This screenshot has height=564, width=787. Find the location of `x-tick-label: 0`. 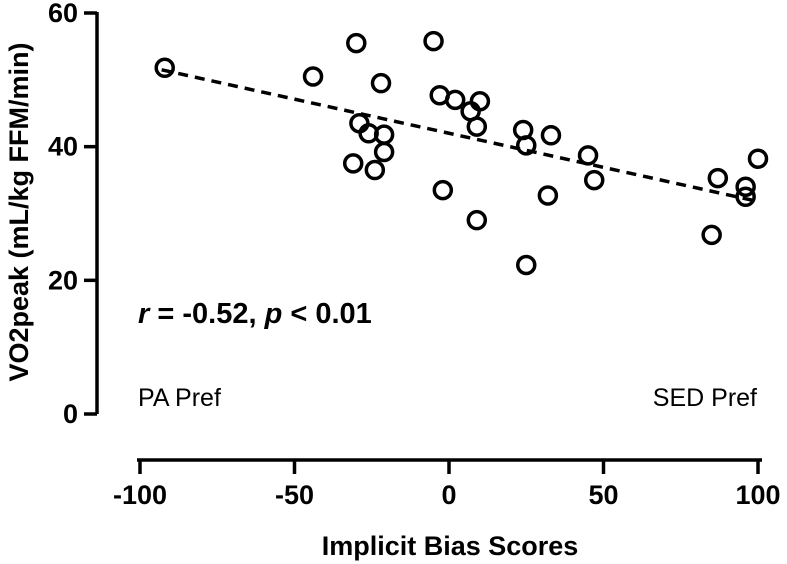

x-tick-label: 0 is located at coordinates (448, 495).